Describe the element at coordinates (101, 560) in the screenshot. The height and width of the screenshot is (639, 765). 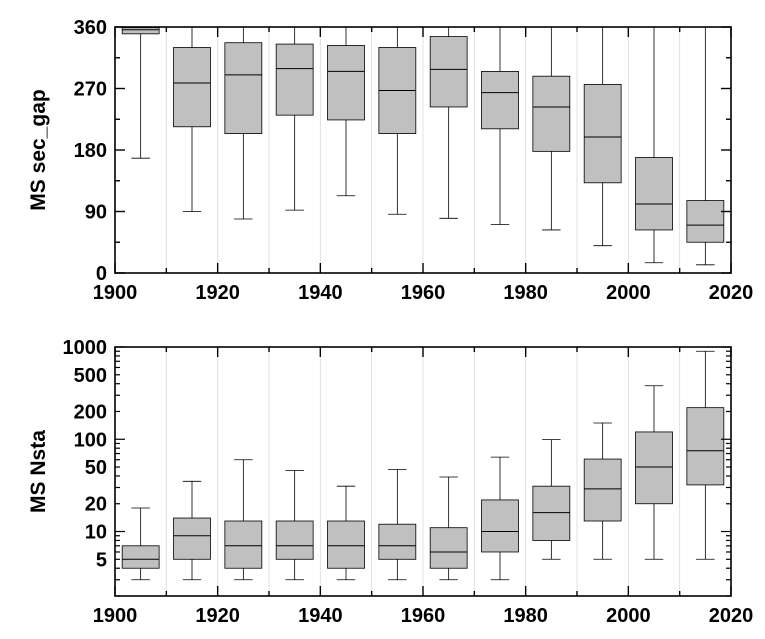
I see `y-tick-label: 5` at that location.